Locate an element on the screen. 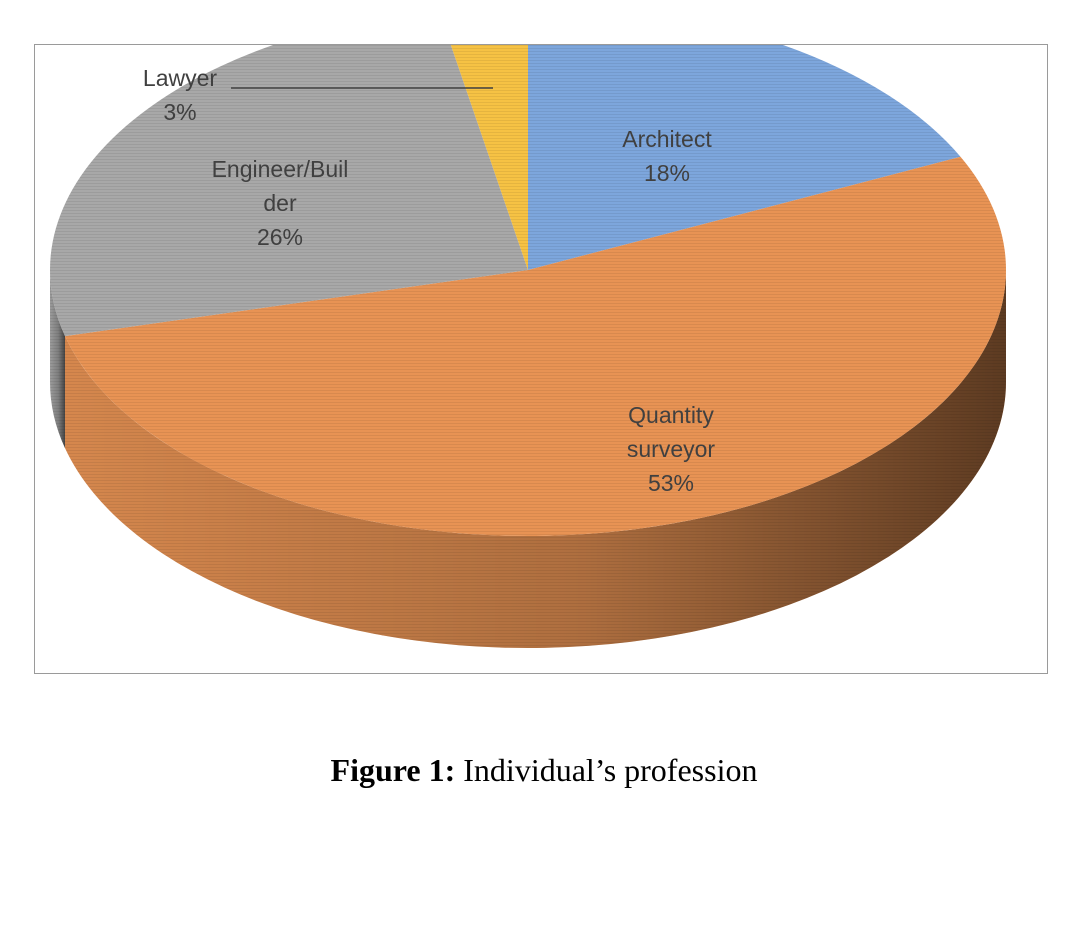 This screenshot has height=952, width=1088. slice-label-2-line-1: der is located at coordinates (280, 203).